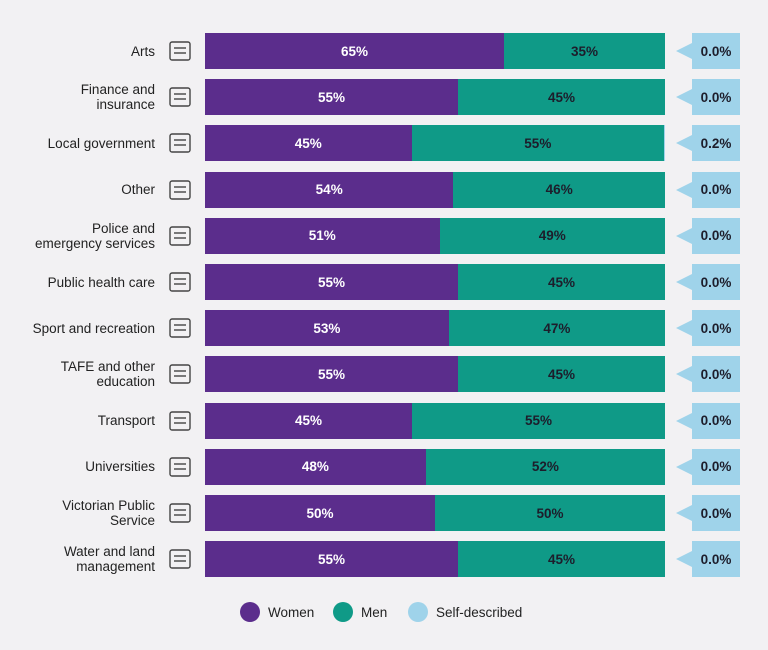 Image resolution: width=768 pixels, height=650 pixels. What do you see at coordinates (77, 189) in the screenshot?
I see `category-label: Other` at bounding box center [77, 189].